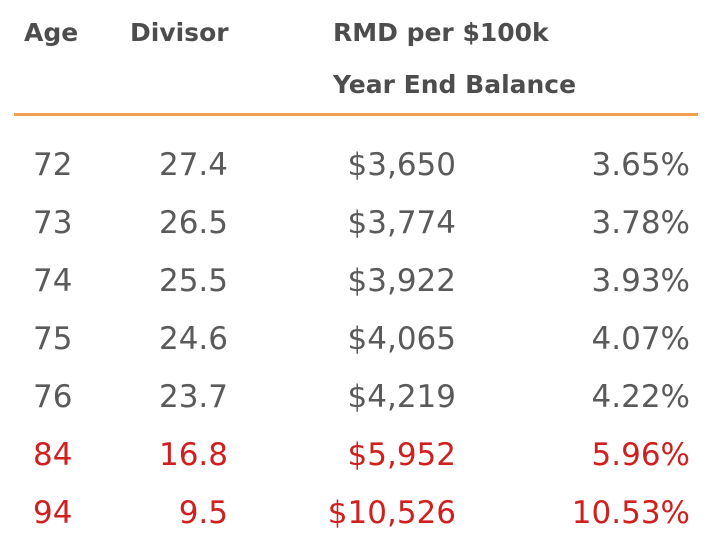 The width and height of the screenshot is (720, 551). What do you see at coordinates (53, 165) in the screenshot?
I see `age-cell: 72` at bounding box center [53, 165].